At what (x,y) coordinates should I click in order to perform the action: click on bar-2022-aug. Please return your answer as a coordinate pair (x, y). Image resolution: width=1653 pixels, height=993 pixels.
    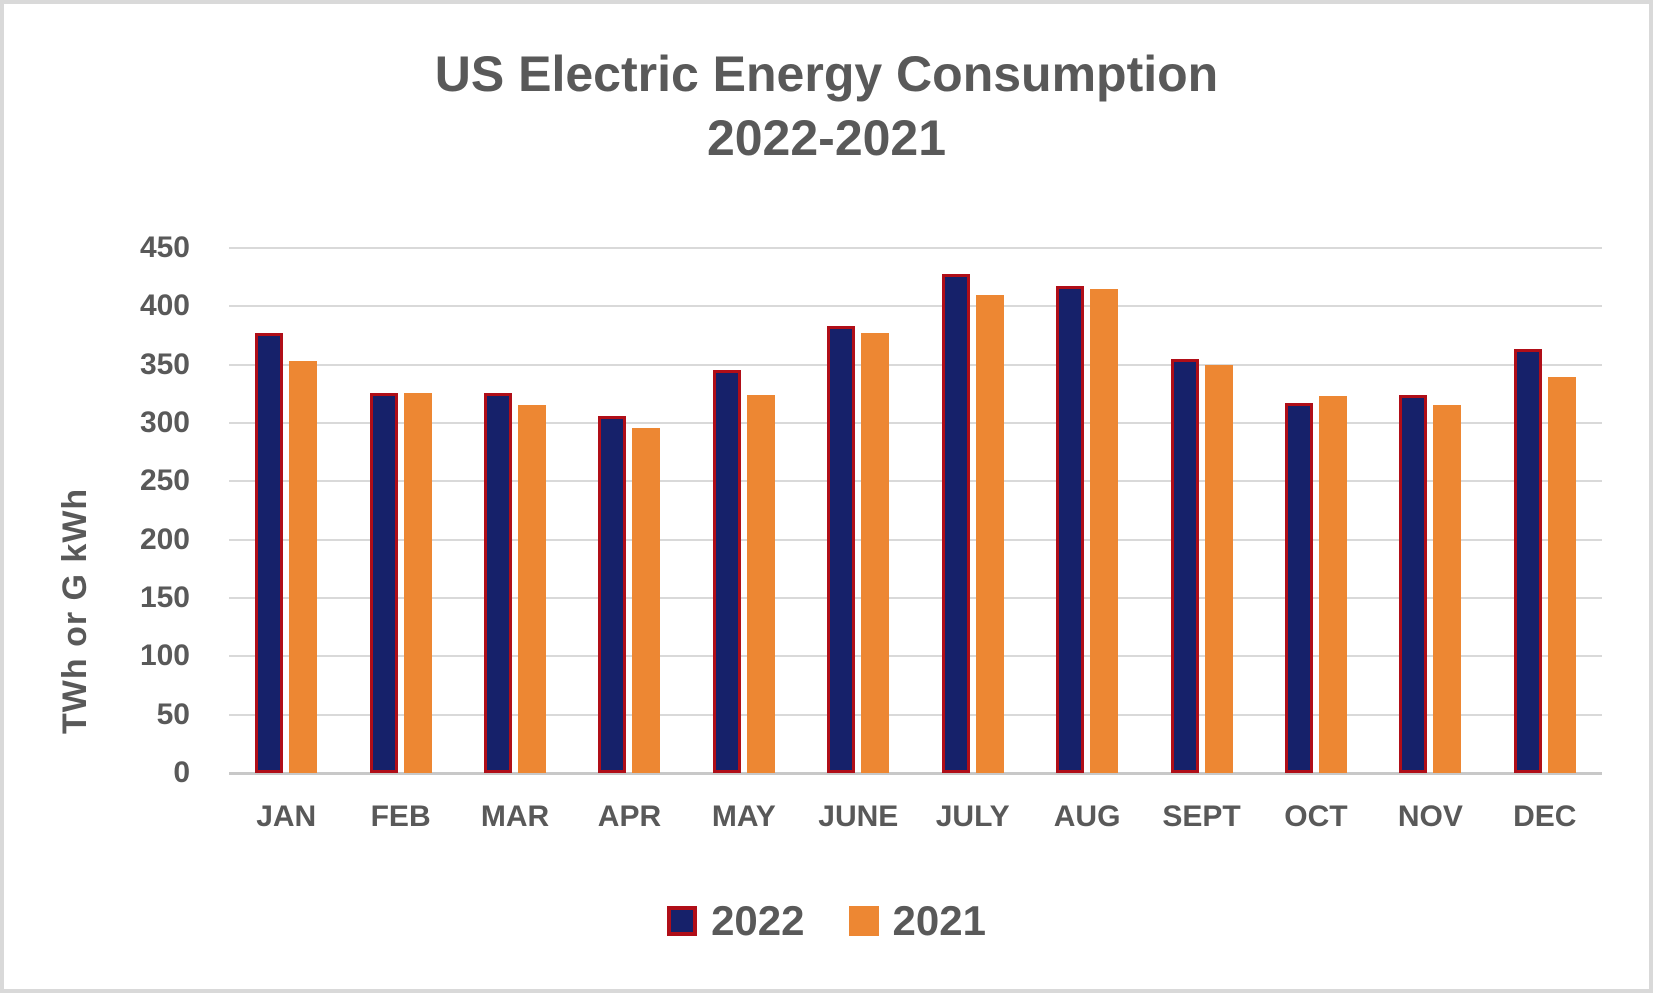
    Looking at the image, I should click on (1070, 529).